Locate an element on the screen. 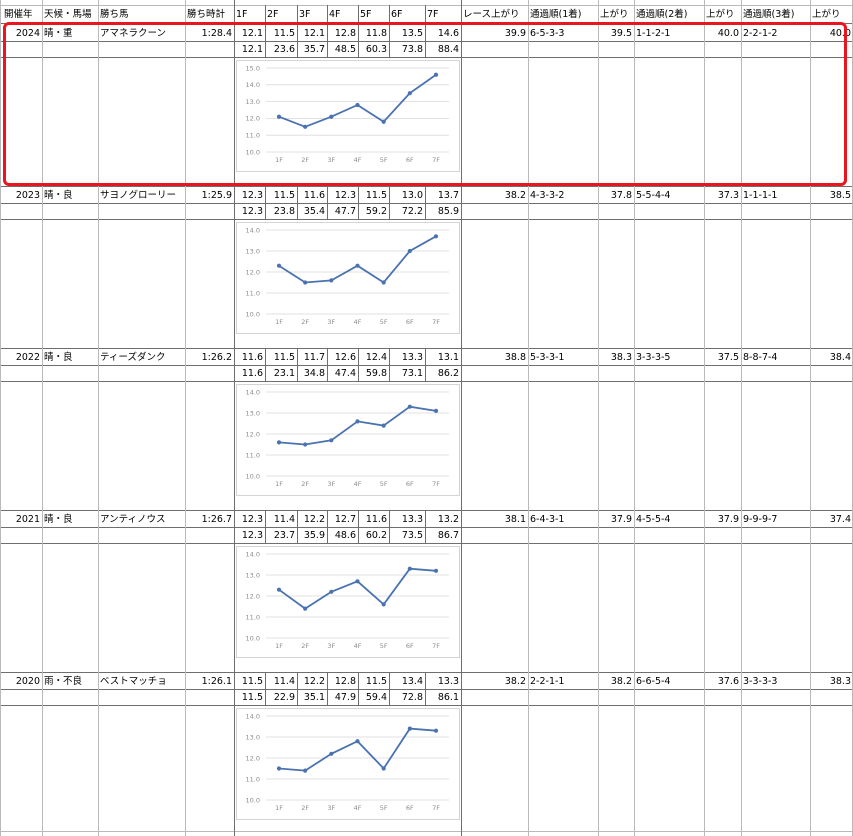  cell-pass3: 2-2-1-2 is located at coordinates (760, 33).